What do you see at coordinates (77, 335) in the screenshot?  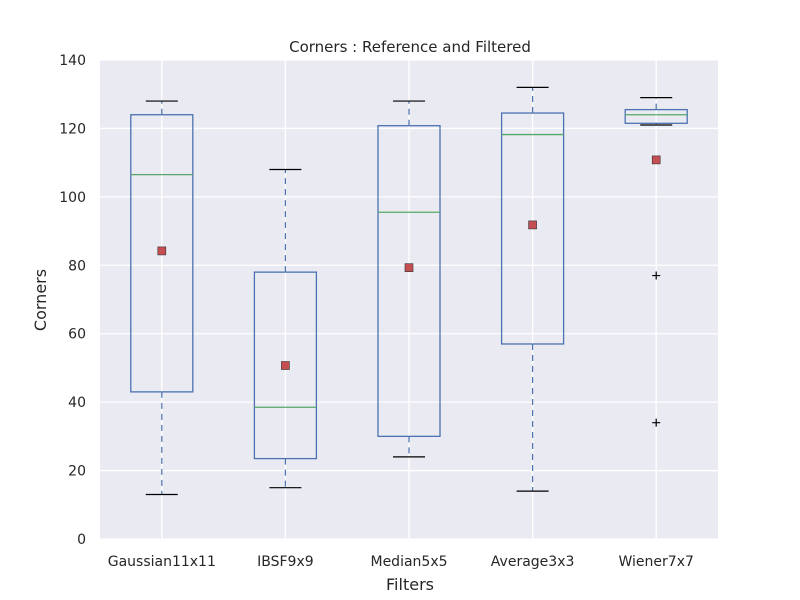 I see `y-tick-label: 60` at bounding box center [77, 335].